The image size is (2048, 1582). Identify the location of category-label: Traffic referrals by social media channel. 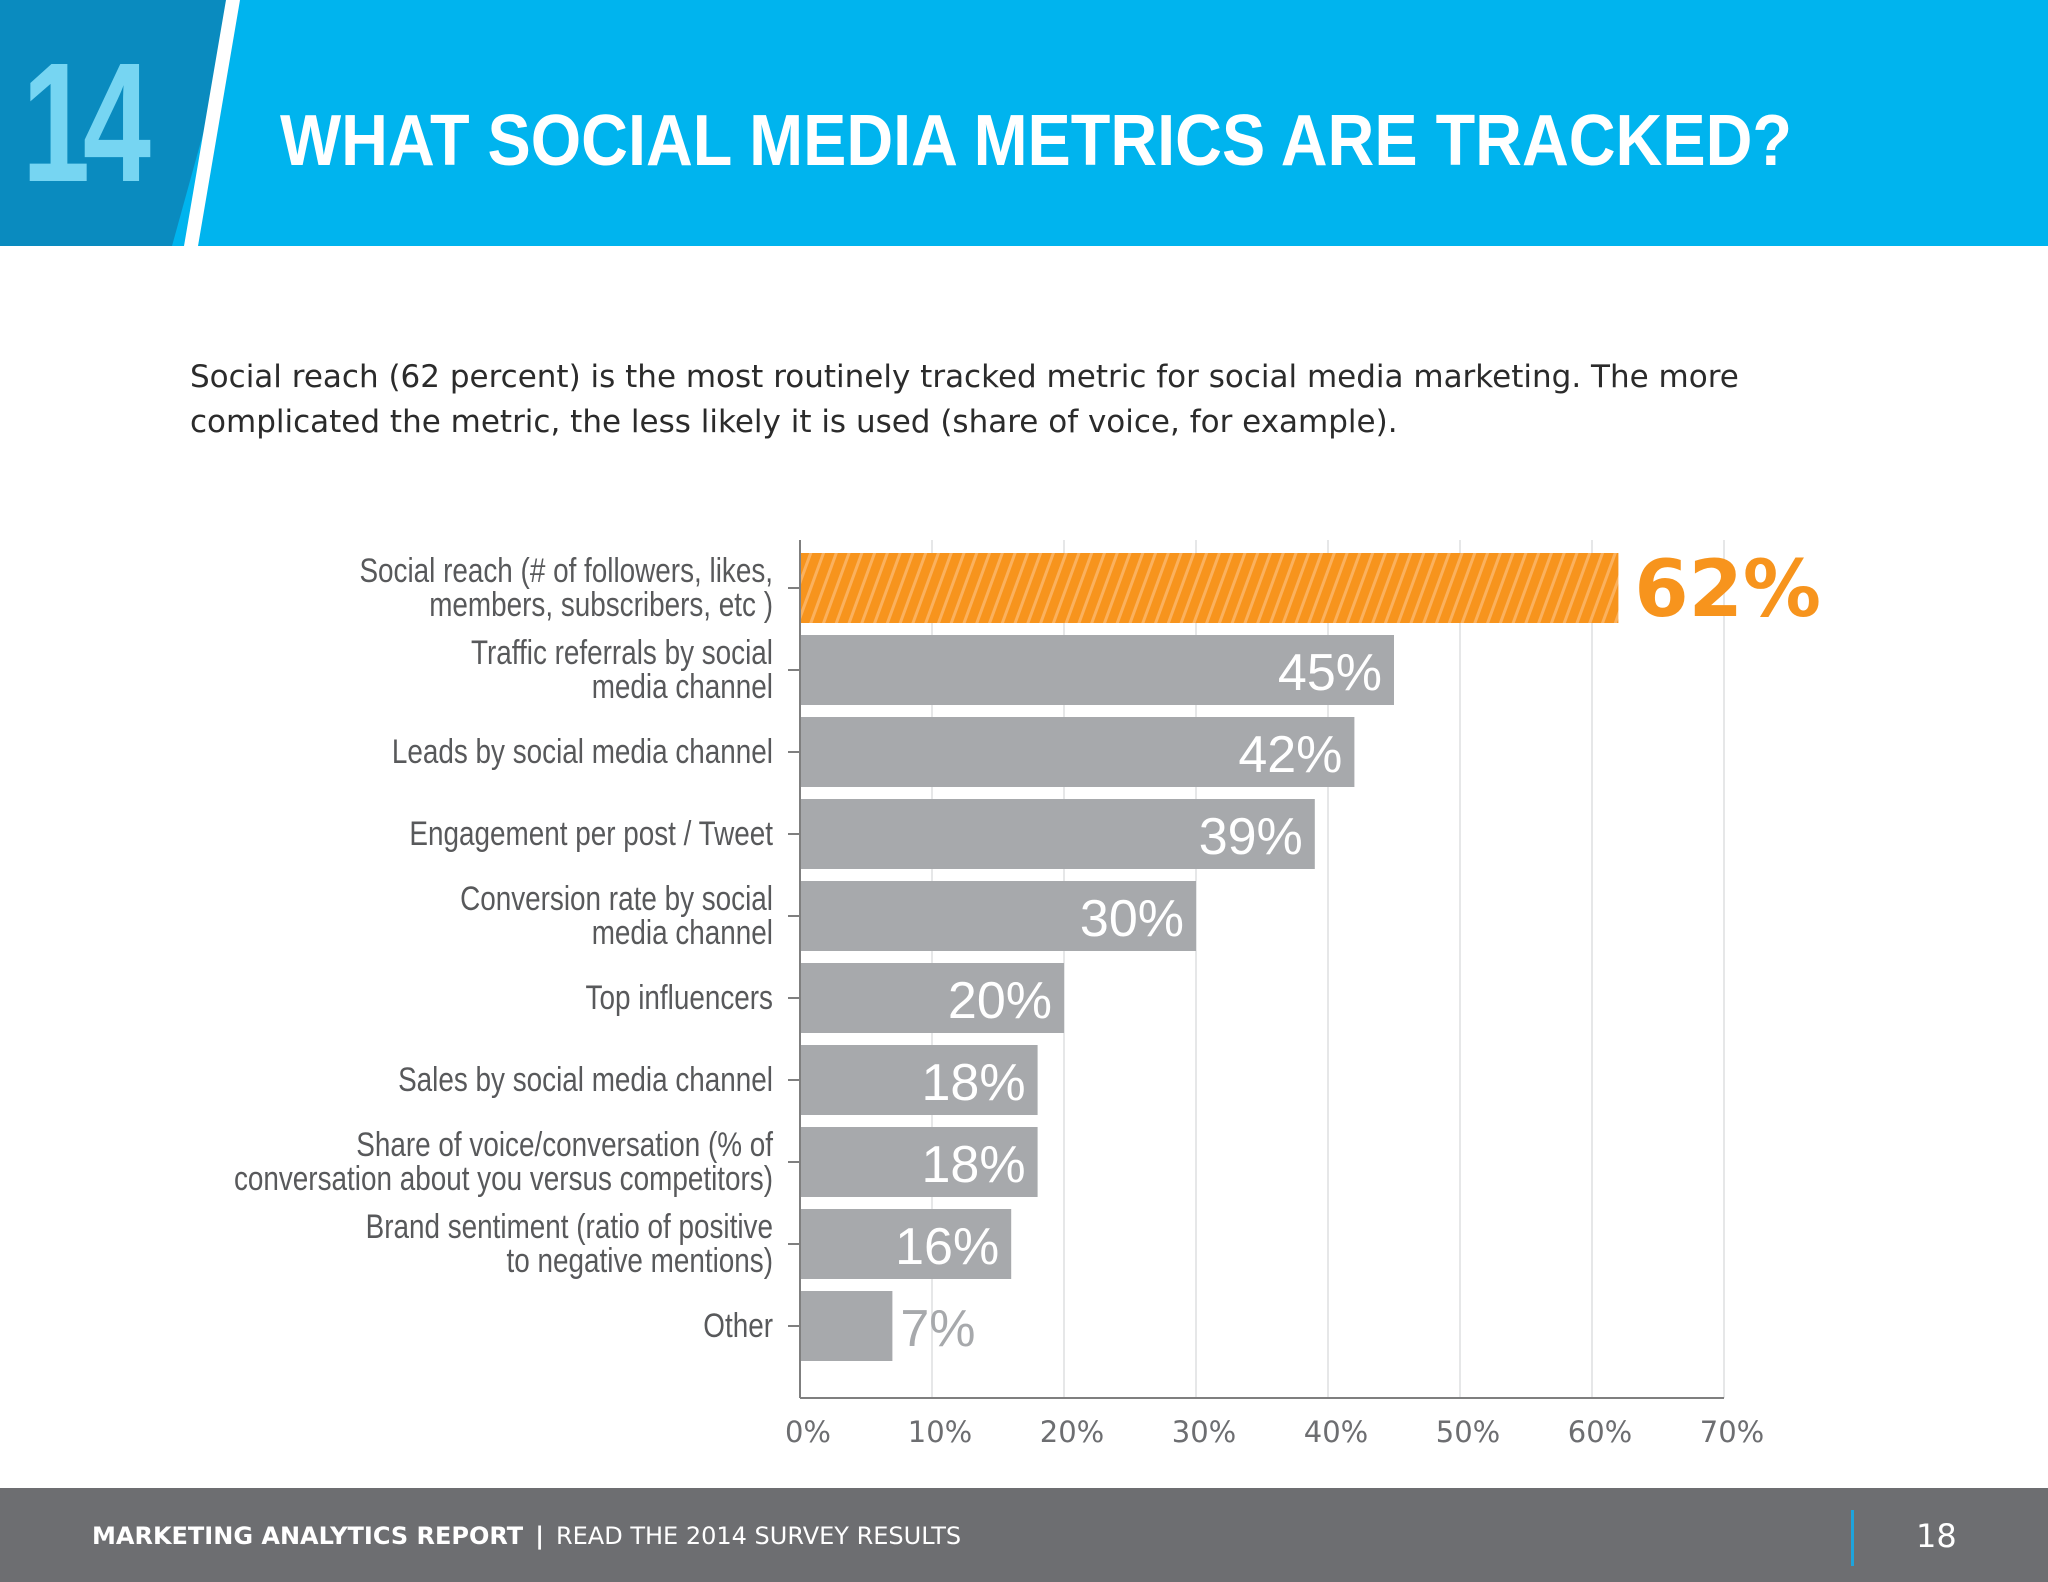
(622, 669).